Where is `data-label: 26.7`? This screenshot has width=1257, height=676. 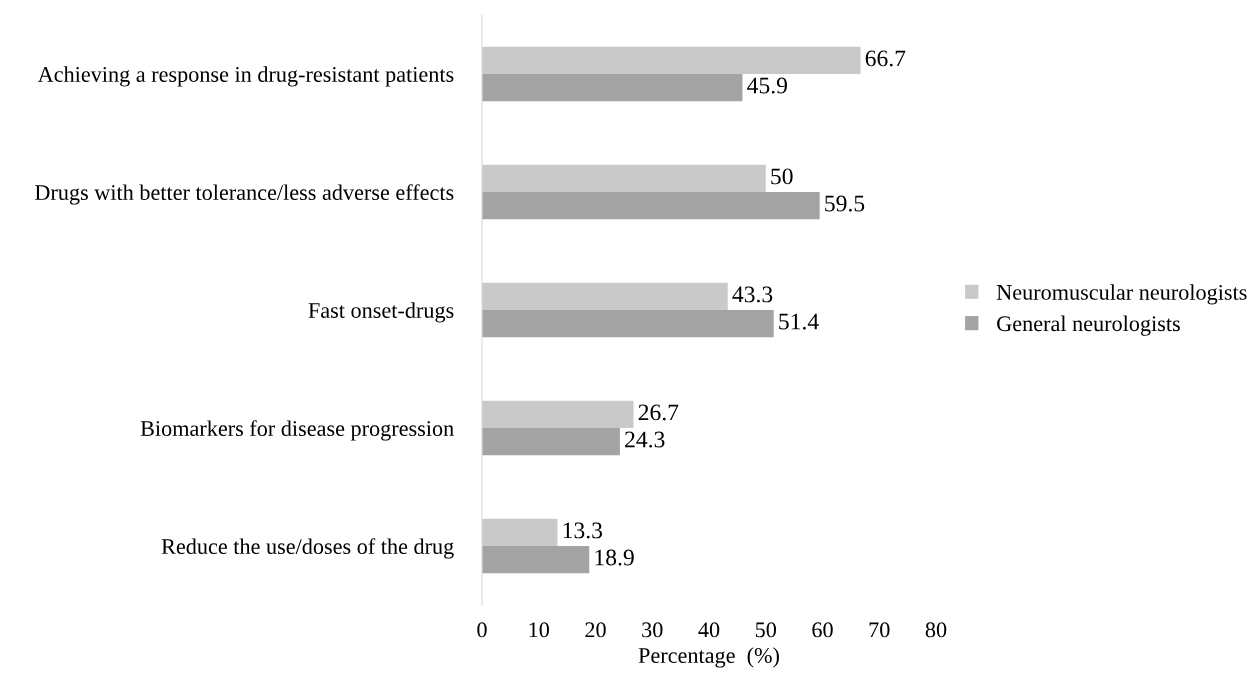
data-label: 26.7 is located at coordinates (658, 412).